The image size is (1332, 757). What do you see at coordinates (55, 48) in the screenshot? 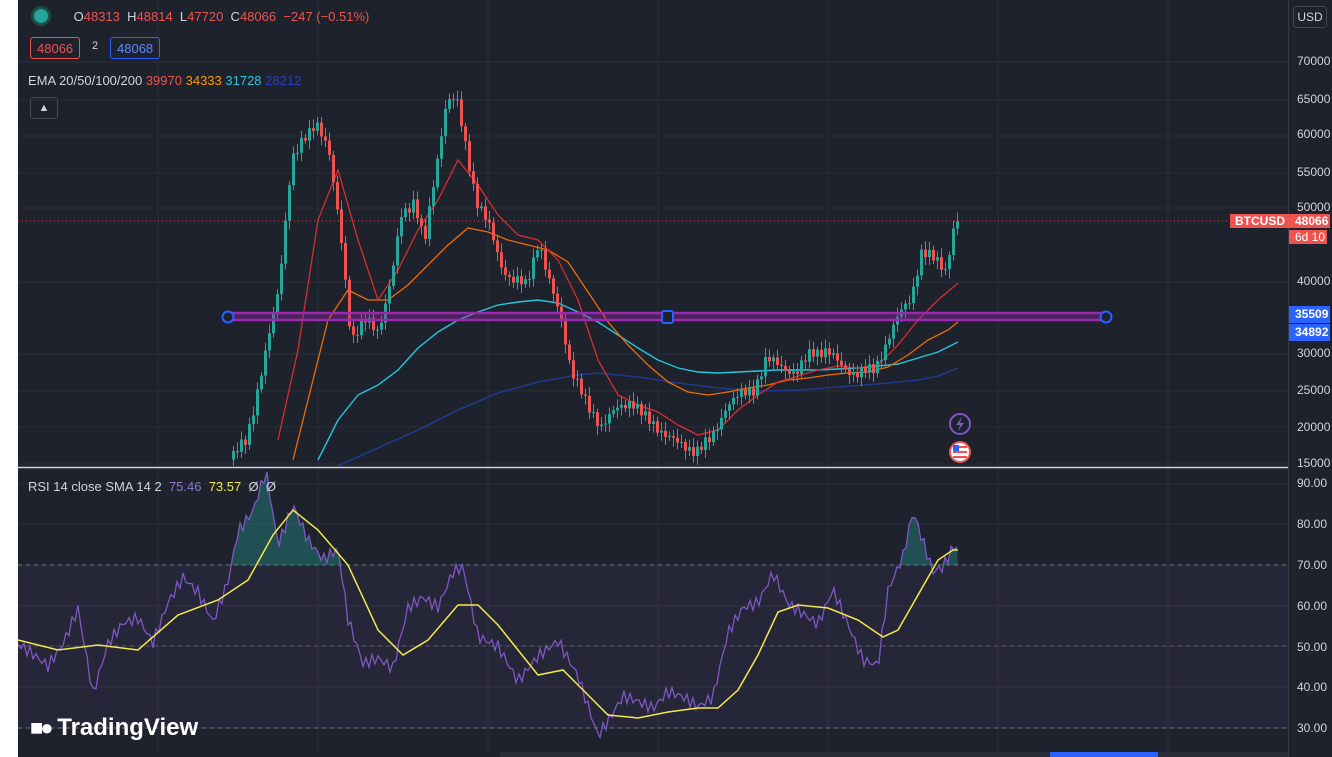
I see `sell-button: 48066` at bounding box center [55, 48].